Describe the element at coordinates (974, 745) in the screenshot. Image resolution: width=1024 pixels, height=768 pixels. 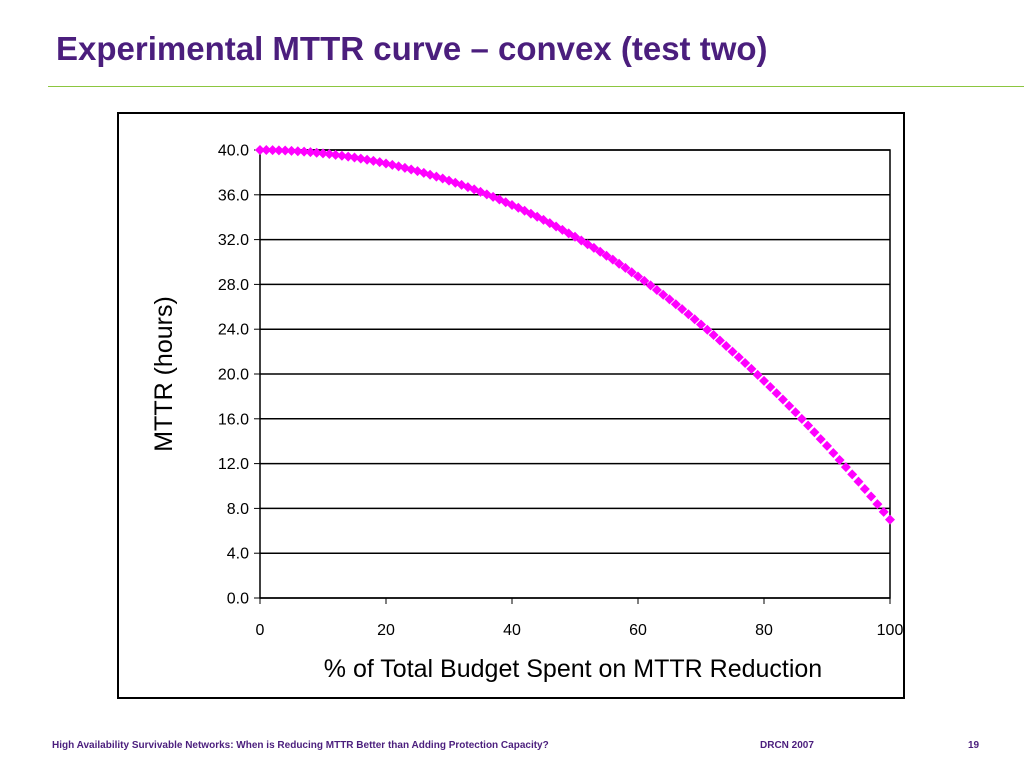
I see `footer-page-number: 19` at that location.